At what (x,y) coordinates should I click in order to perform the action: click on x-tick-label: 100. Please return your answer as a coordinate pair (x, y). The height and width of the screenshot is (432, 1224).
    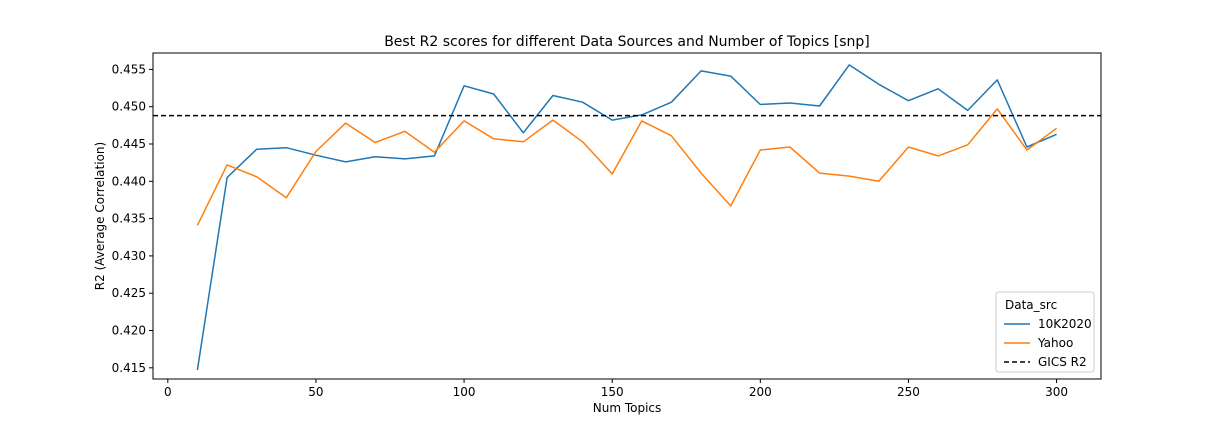
    Looking at the image, I should click on (464, 392).